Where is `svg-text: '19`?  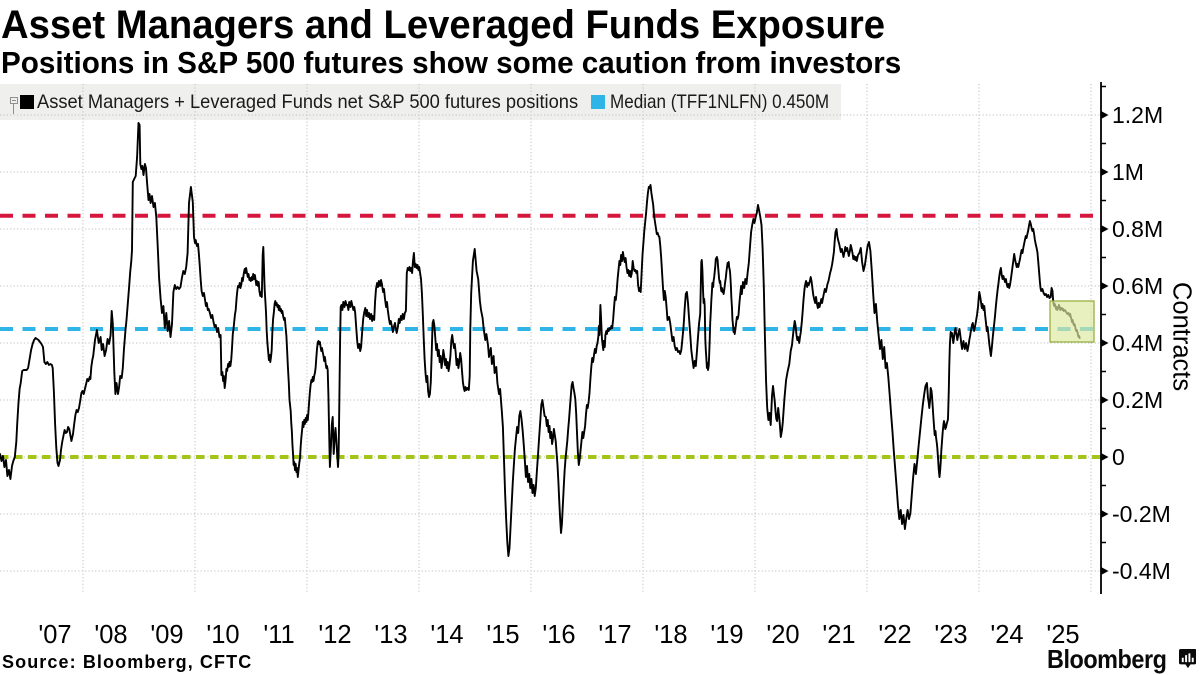
svg-text: '19 is located at coordinates (726, 635).